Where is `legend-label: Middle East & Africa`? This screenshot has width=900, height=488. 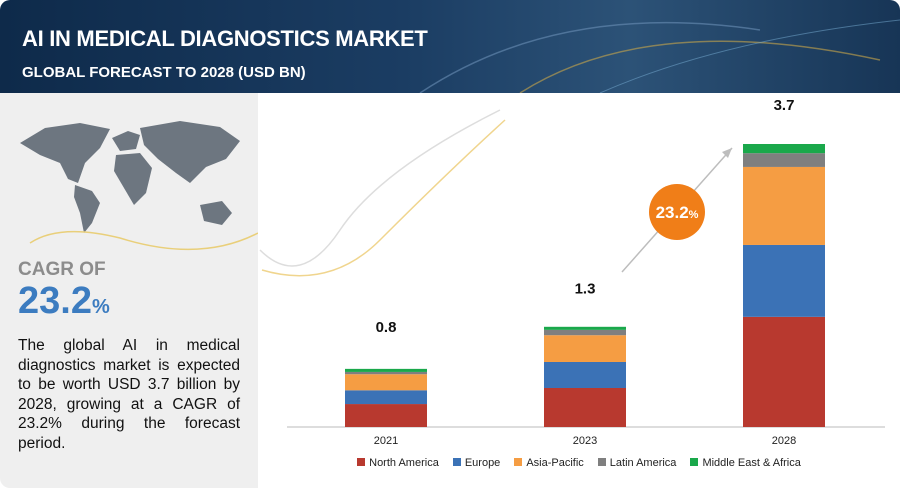
legend-label: Middle East & Africa is located at coordinates (751, 463).